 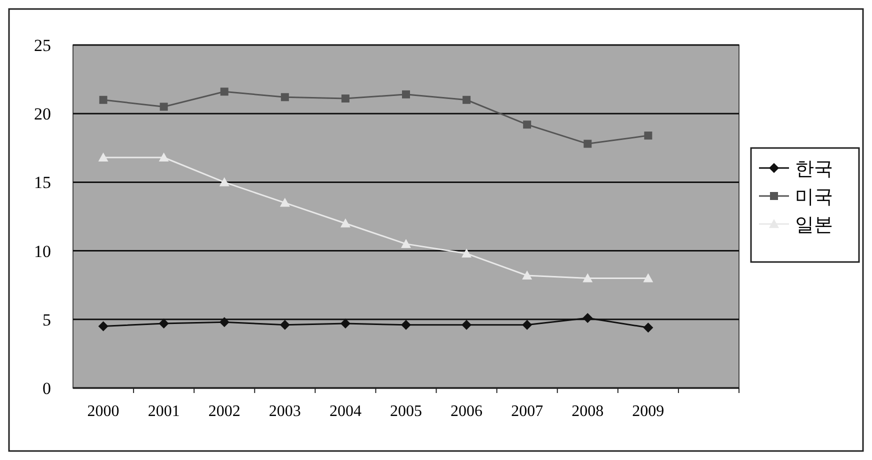 I want to click on x-tick-label: 2007, so click(x=527, y=411).